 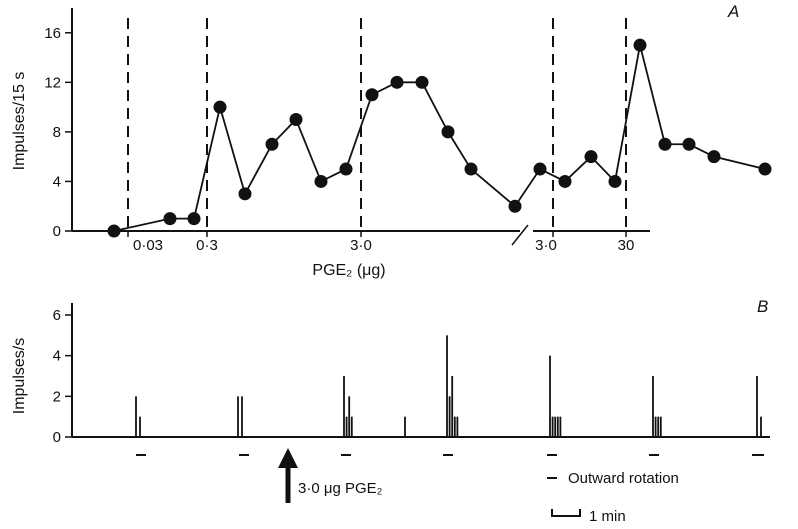 I want to click on panel-b-y-axis-title: Impulses/s, so click(x=19, y=376).